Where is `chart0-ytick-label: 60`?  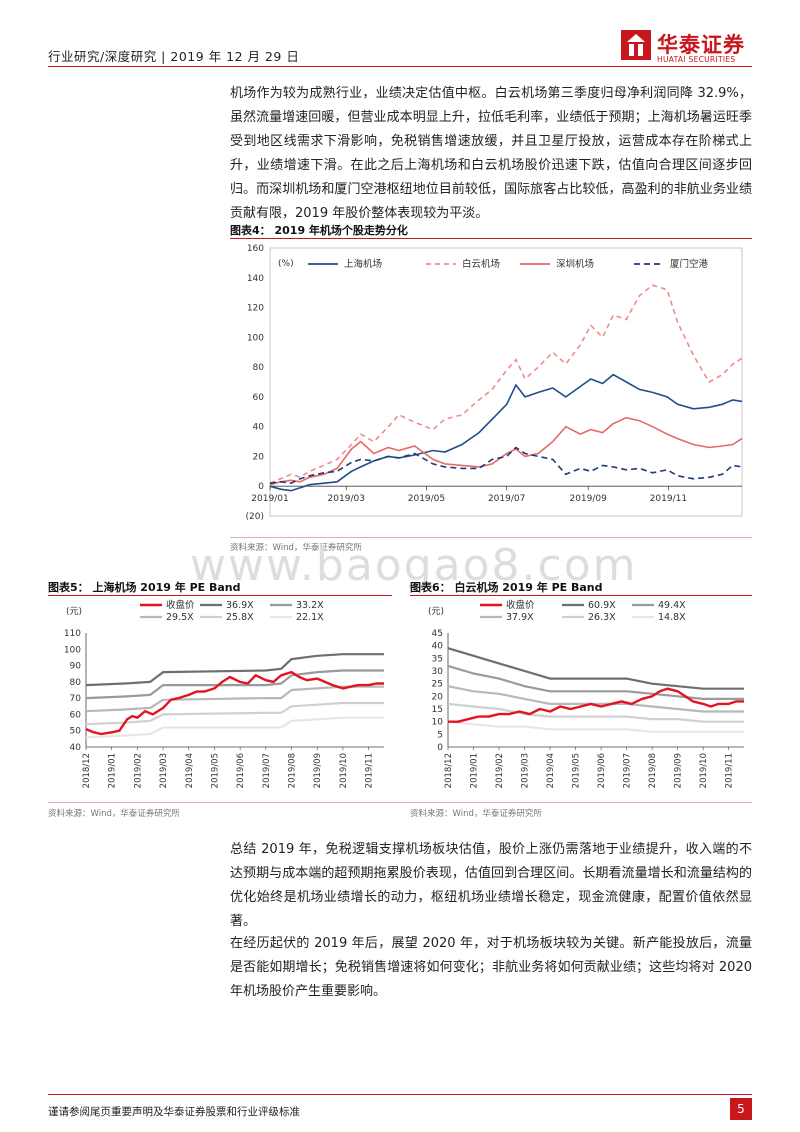
chart0-ytick-label: 60 is located at coordinates (259, 398).